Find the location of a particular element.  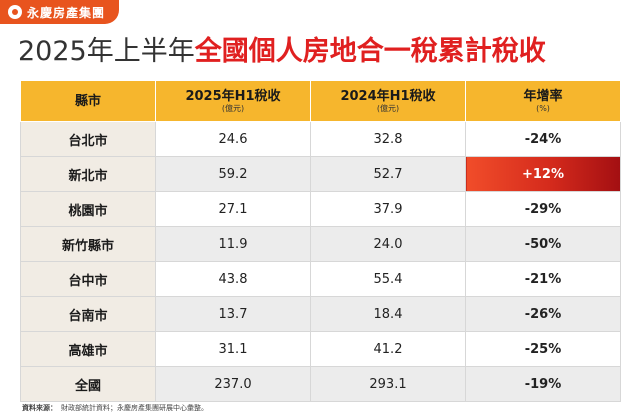

column-header-unit: (%) is located at coordinates (543, 108).